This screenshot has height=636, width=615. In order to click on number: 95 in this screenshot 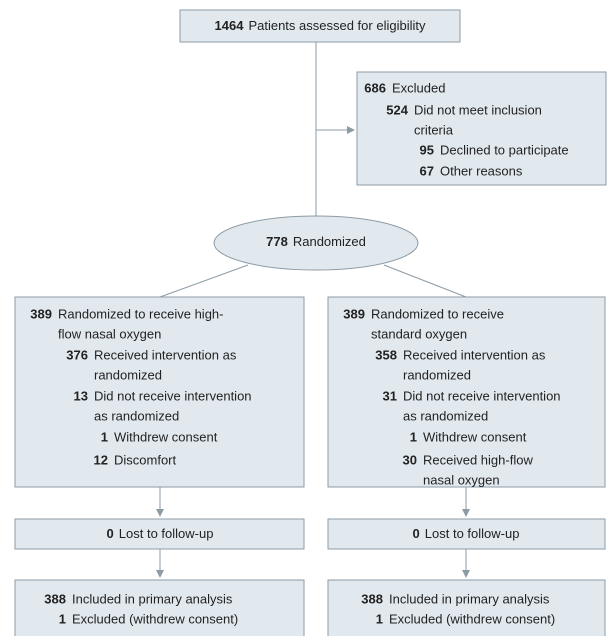, I will do `click(427, 149)`.